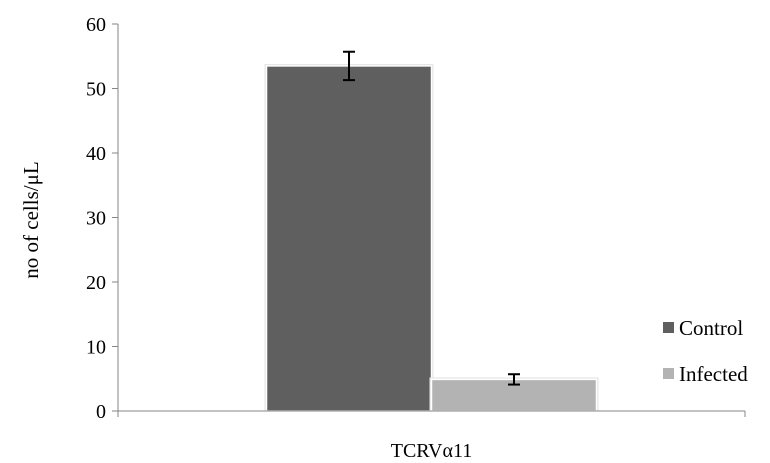 Image resolution: width=770 pixels, height=463 pixels. I want to click on y-axis-ticks: 0 10 20 30 40 50 60, so click(102, 218).